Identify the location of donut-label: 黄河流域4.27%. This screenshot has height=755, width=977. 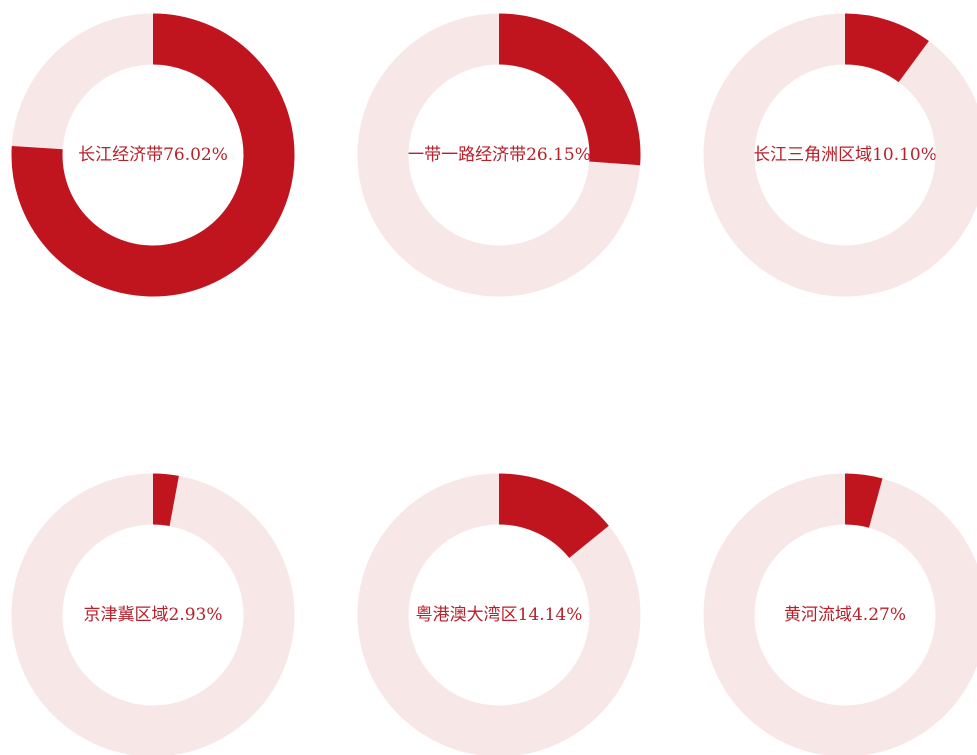
(845, 615).